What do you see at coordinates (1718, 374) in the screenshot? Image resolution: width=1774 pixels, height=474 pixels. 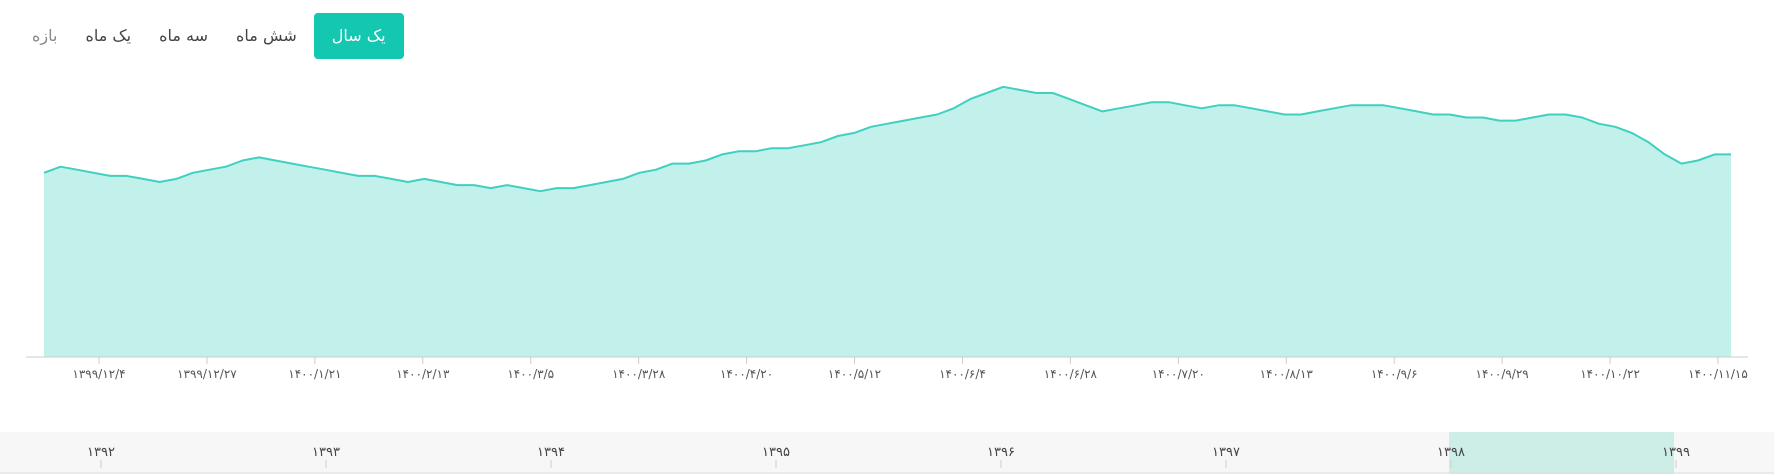 I see `x-tick-label: ۱۴۰۰/۱۱/۱۵` at bounding box center [1718, 374].